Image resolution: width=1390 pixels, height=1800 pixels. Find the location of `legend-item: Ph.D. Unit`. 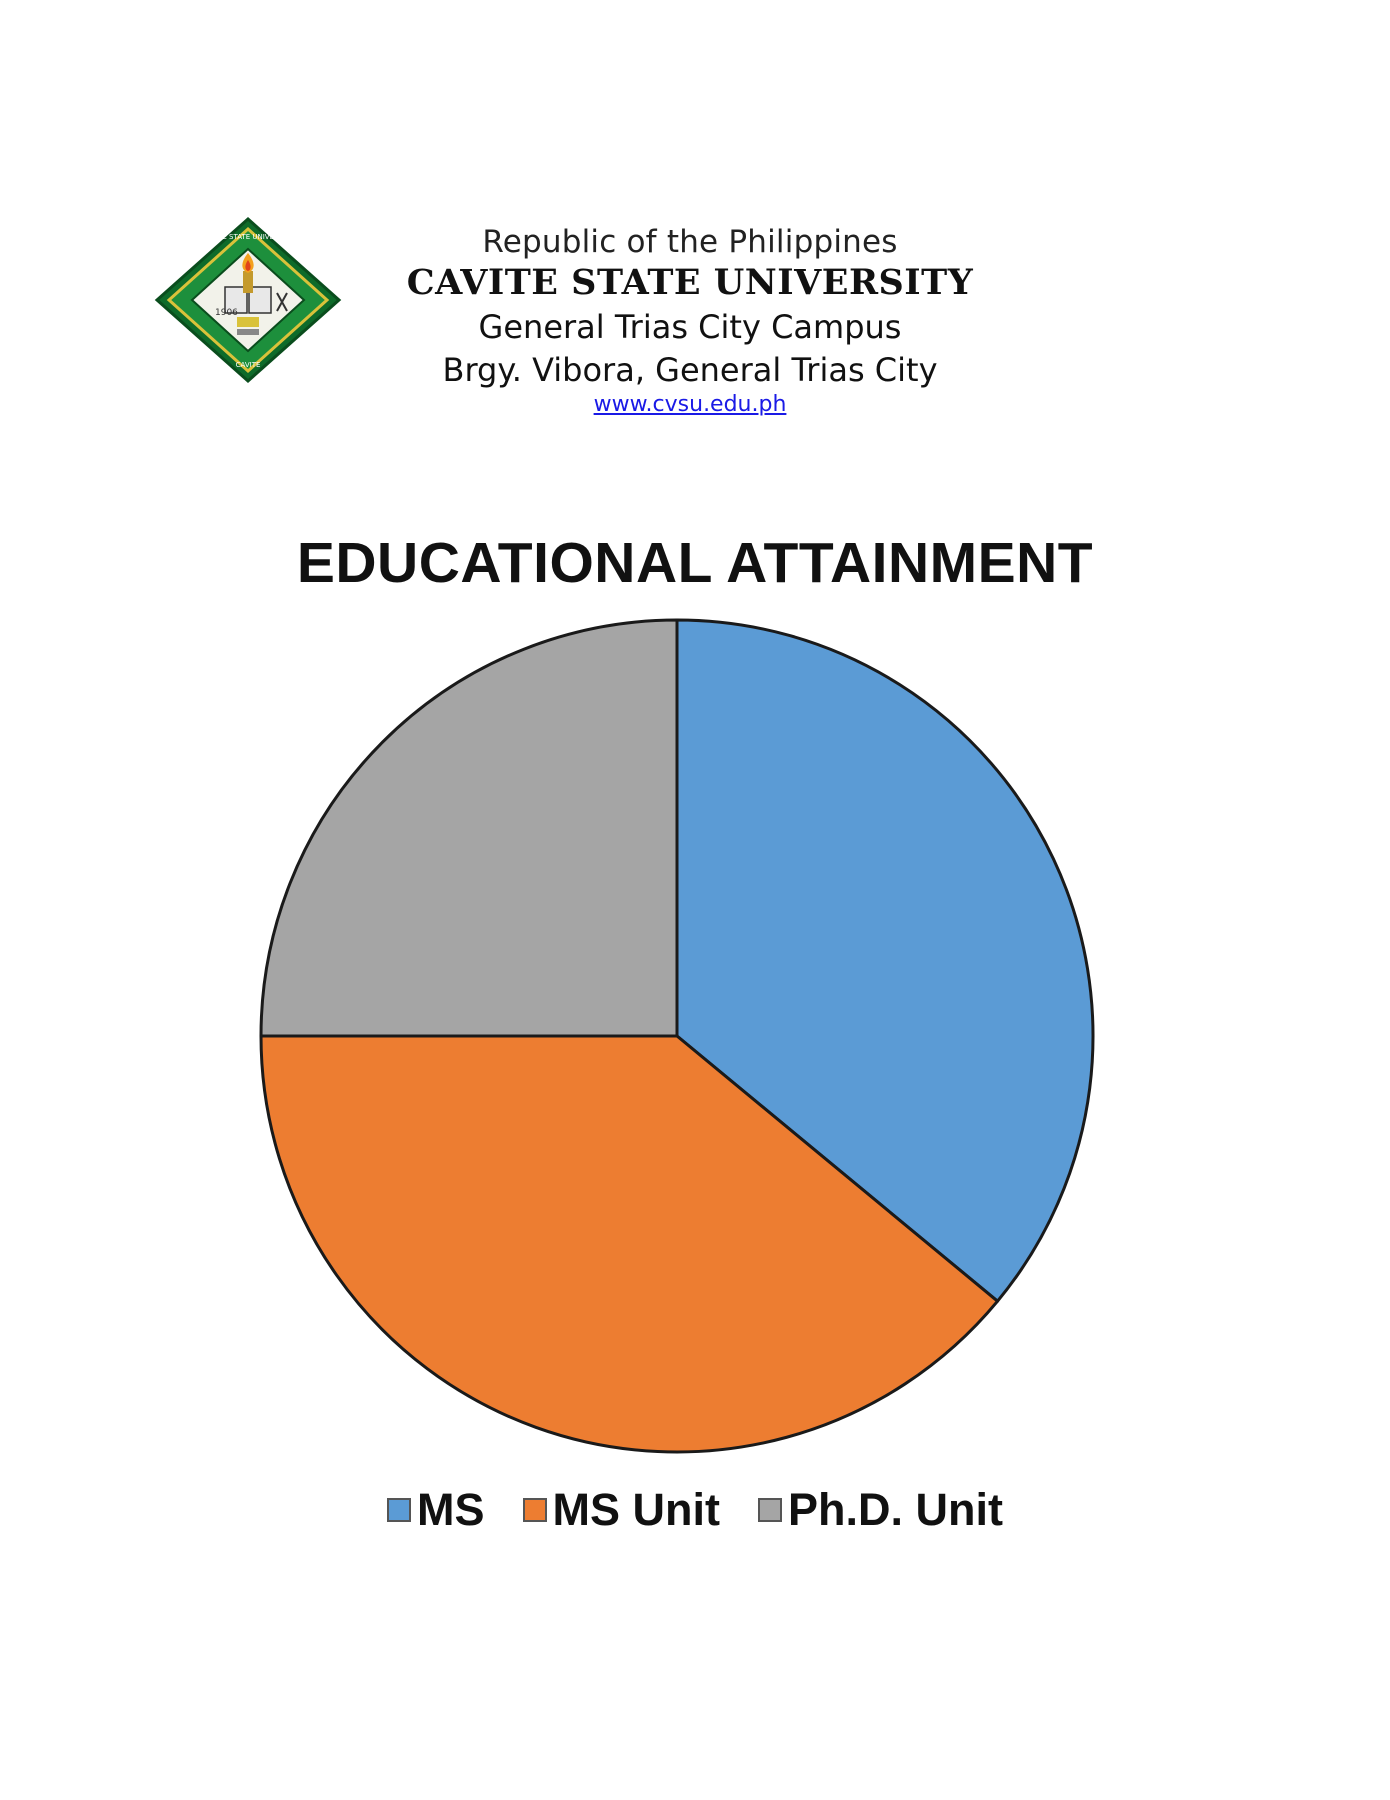

legend-item: Ph.D. Unit is located at coordinates (880, 1510).